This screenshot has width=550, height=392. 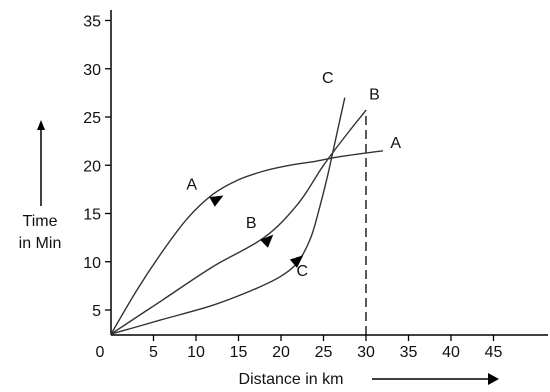 I want to click on curve-b-direction-arrow, so click(x=267, y=241).